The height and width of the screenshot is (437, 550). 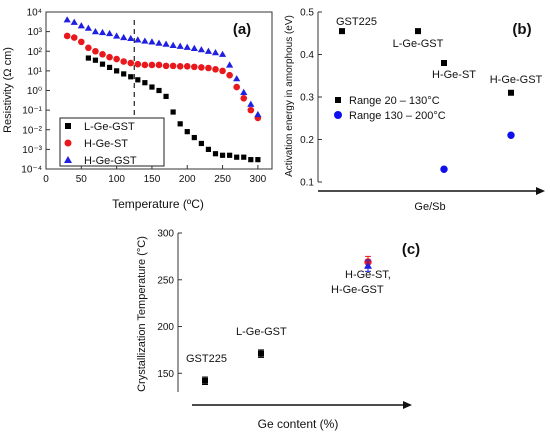 I want to click on panel-c-y-tick-label: 150, so click(x=165, y=374).